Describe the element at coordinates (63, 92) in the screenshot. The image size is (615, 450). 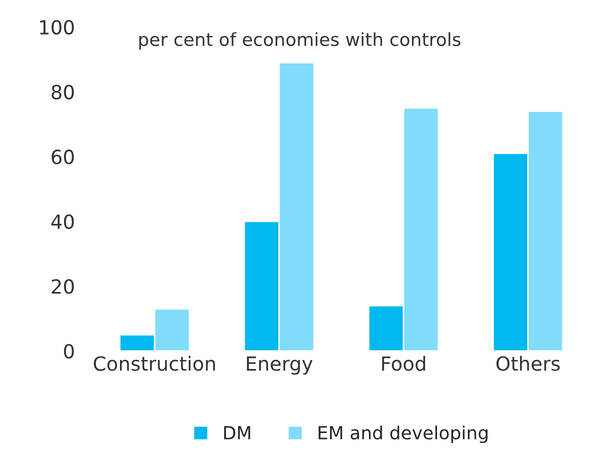
I see `y-tick-label: 80` at that location.